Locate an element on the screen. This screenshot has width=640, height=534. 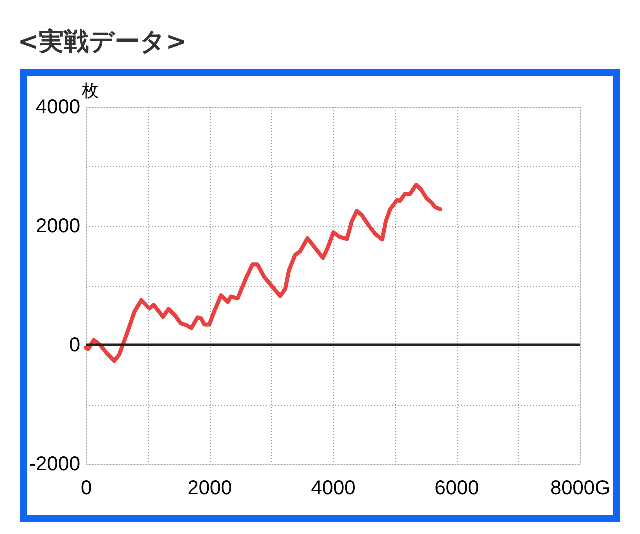
y-axis-title: 枚 is located at coordinates (90, 92).